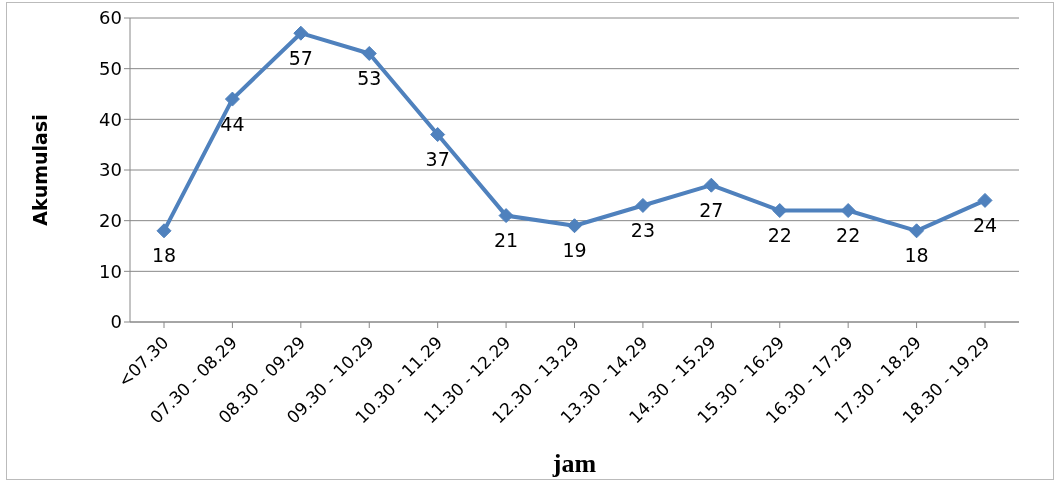 This screenshot has width=1059, height=482. I want to click on y-axis-title: Akumulasi, so click(39, 170).